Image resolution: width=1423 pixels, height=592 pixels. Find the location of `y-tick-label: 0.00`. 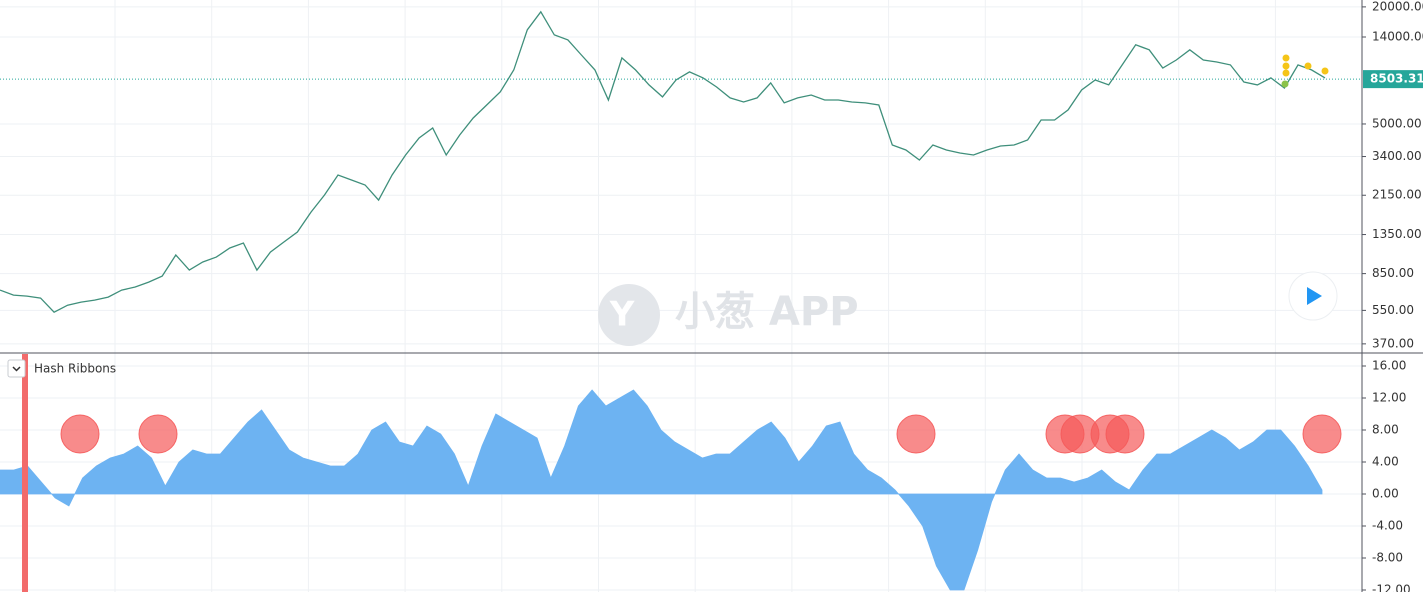

y-tick-label: 0.00 is located at coordinates (1385, 494).